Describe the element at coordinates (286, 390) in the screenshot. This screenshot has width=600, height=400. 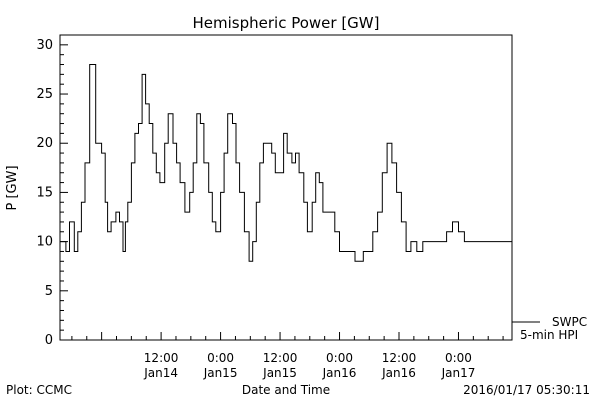
I see `x-axis-label: Date and Time` at that location.